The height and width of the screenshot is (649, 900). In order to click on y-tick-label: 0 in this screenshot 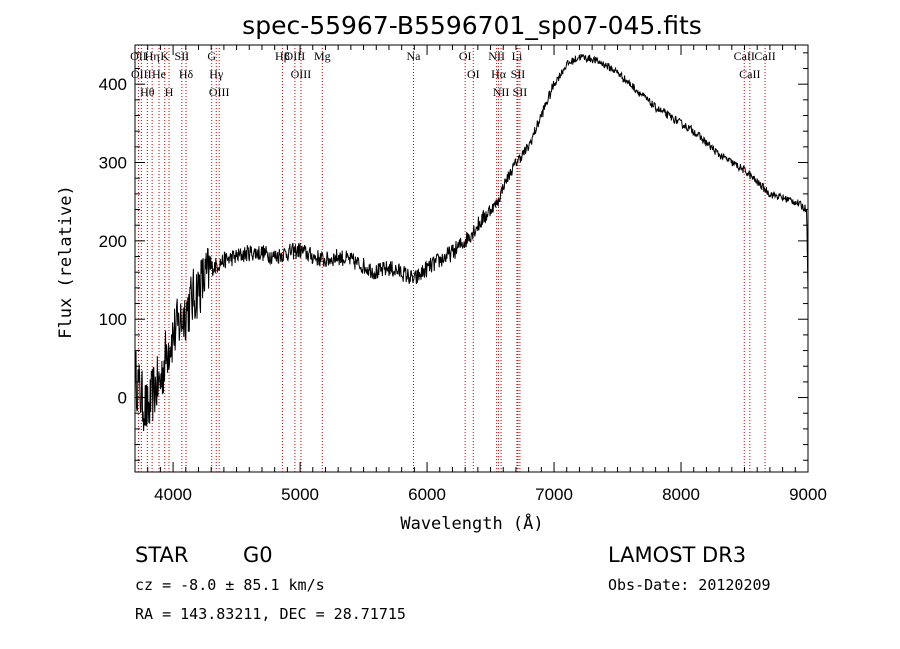, I will do `click(122, 398)`.